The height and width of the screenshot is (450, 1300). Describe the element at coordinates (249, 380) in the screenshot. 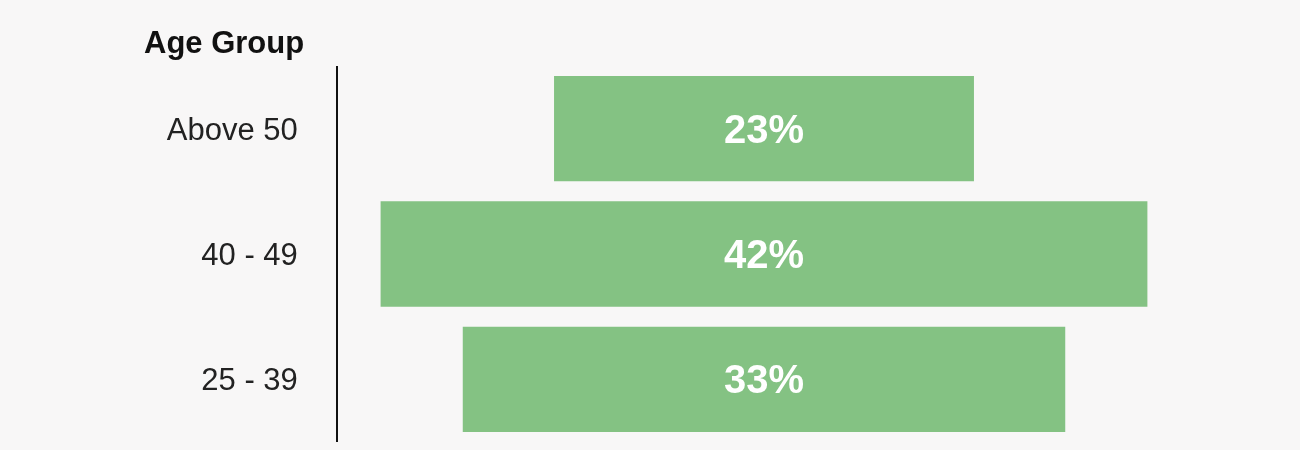

I see `category-label: 25 - 39` at that location.